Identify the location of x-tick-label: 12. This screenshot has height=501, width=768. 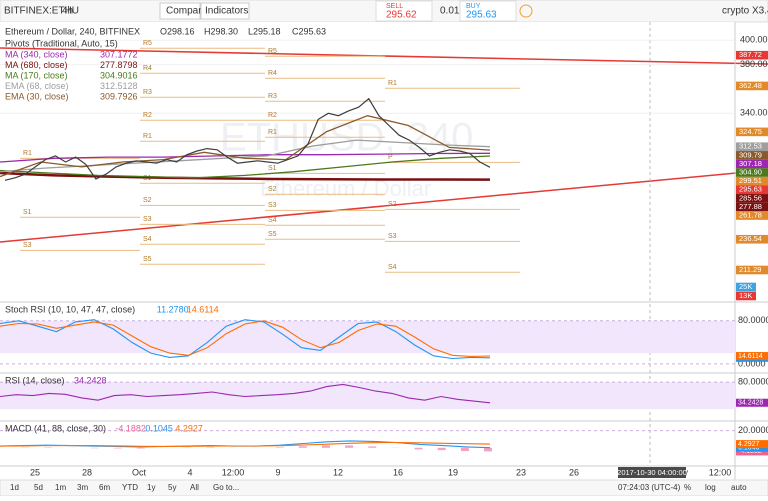
(338, 472).